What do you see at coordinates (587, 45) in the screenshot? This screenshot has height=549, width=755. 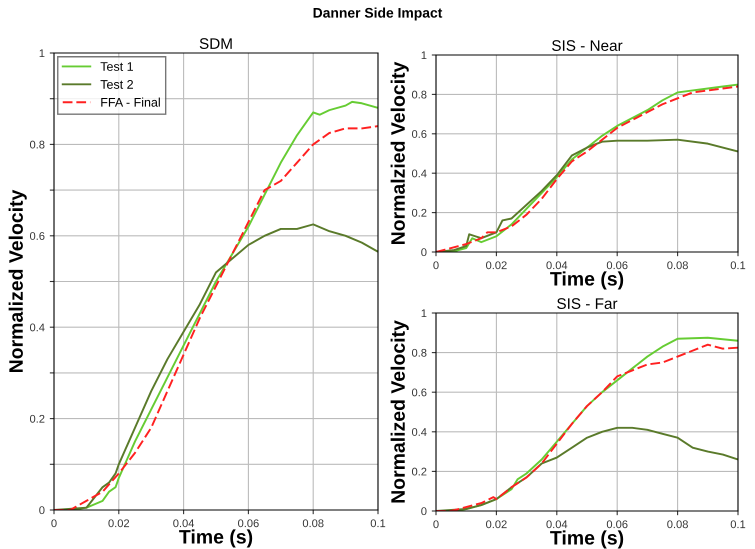 I see `chart-title: SIS - Near` at bounding box center [587, 45].